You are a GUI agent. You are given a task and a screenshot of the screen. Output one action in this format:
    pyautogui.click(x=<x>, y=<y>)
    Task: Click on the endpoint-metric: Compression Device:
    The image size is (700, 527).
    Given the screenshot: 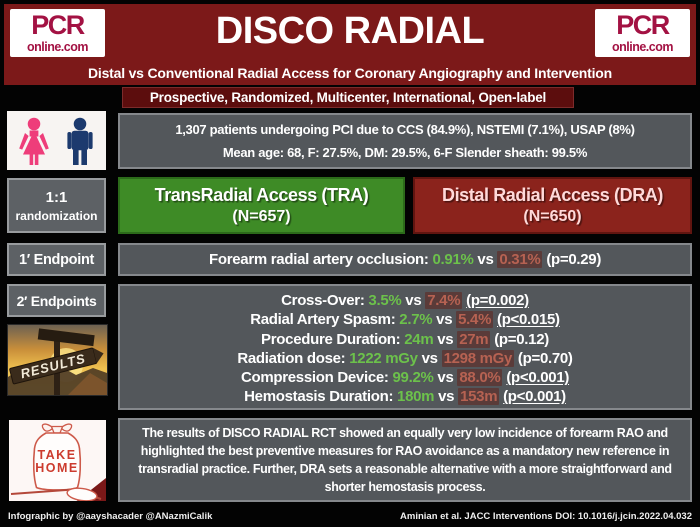 What is the action you would take?
    pyautogui.click(x=314, y=378)
    